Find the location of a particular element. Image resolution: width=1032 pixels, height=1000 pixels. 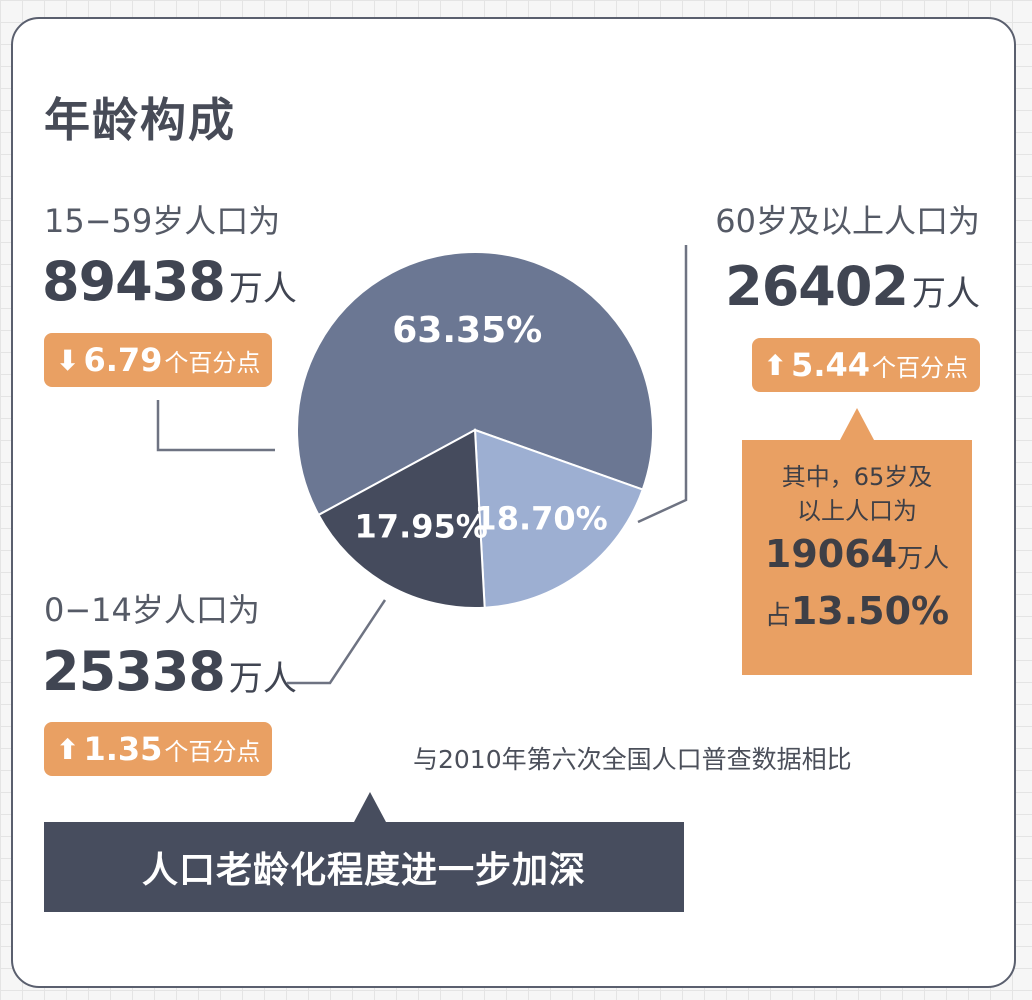

age-0-14-population: 25338 万人 is located at coordinates (169, 671).